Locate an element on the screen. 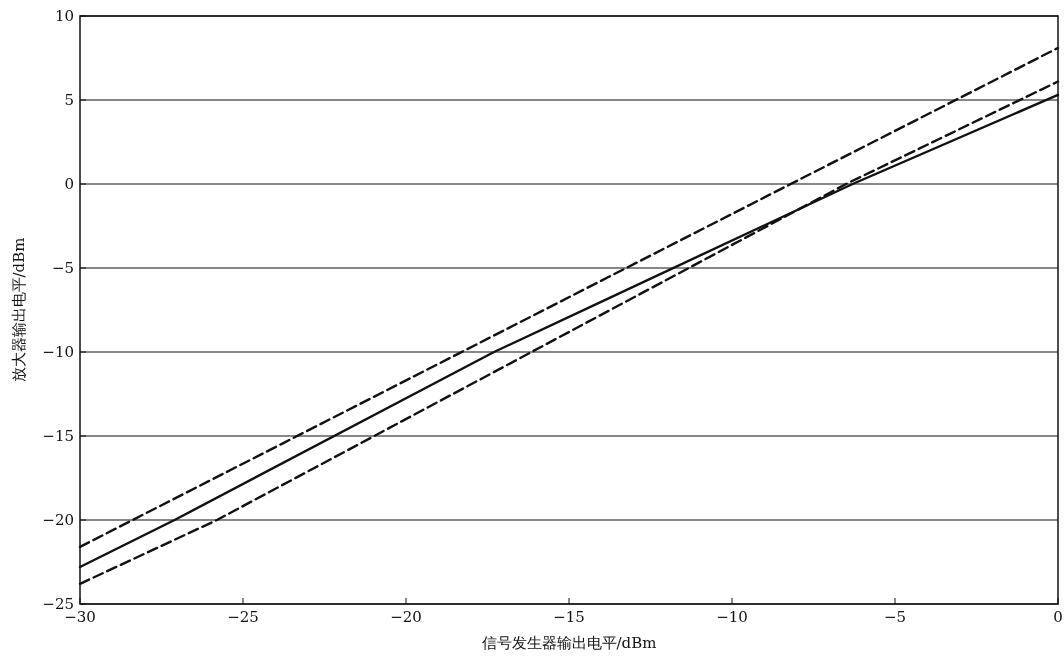 This screenshot has height=658, width=1064. x-tick-label: −15 is located at coordinates (569, 617).